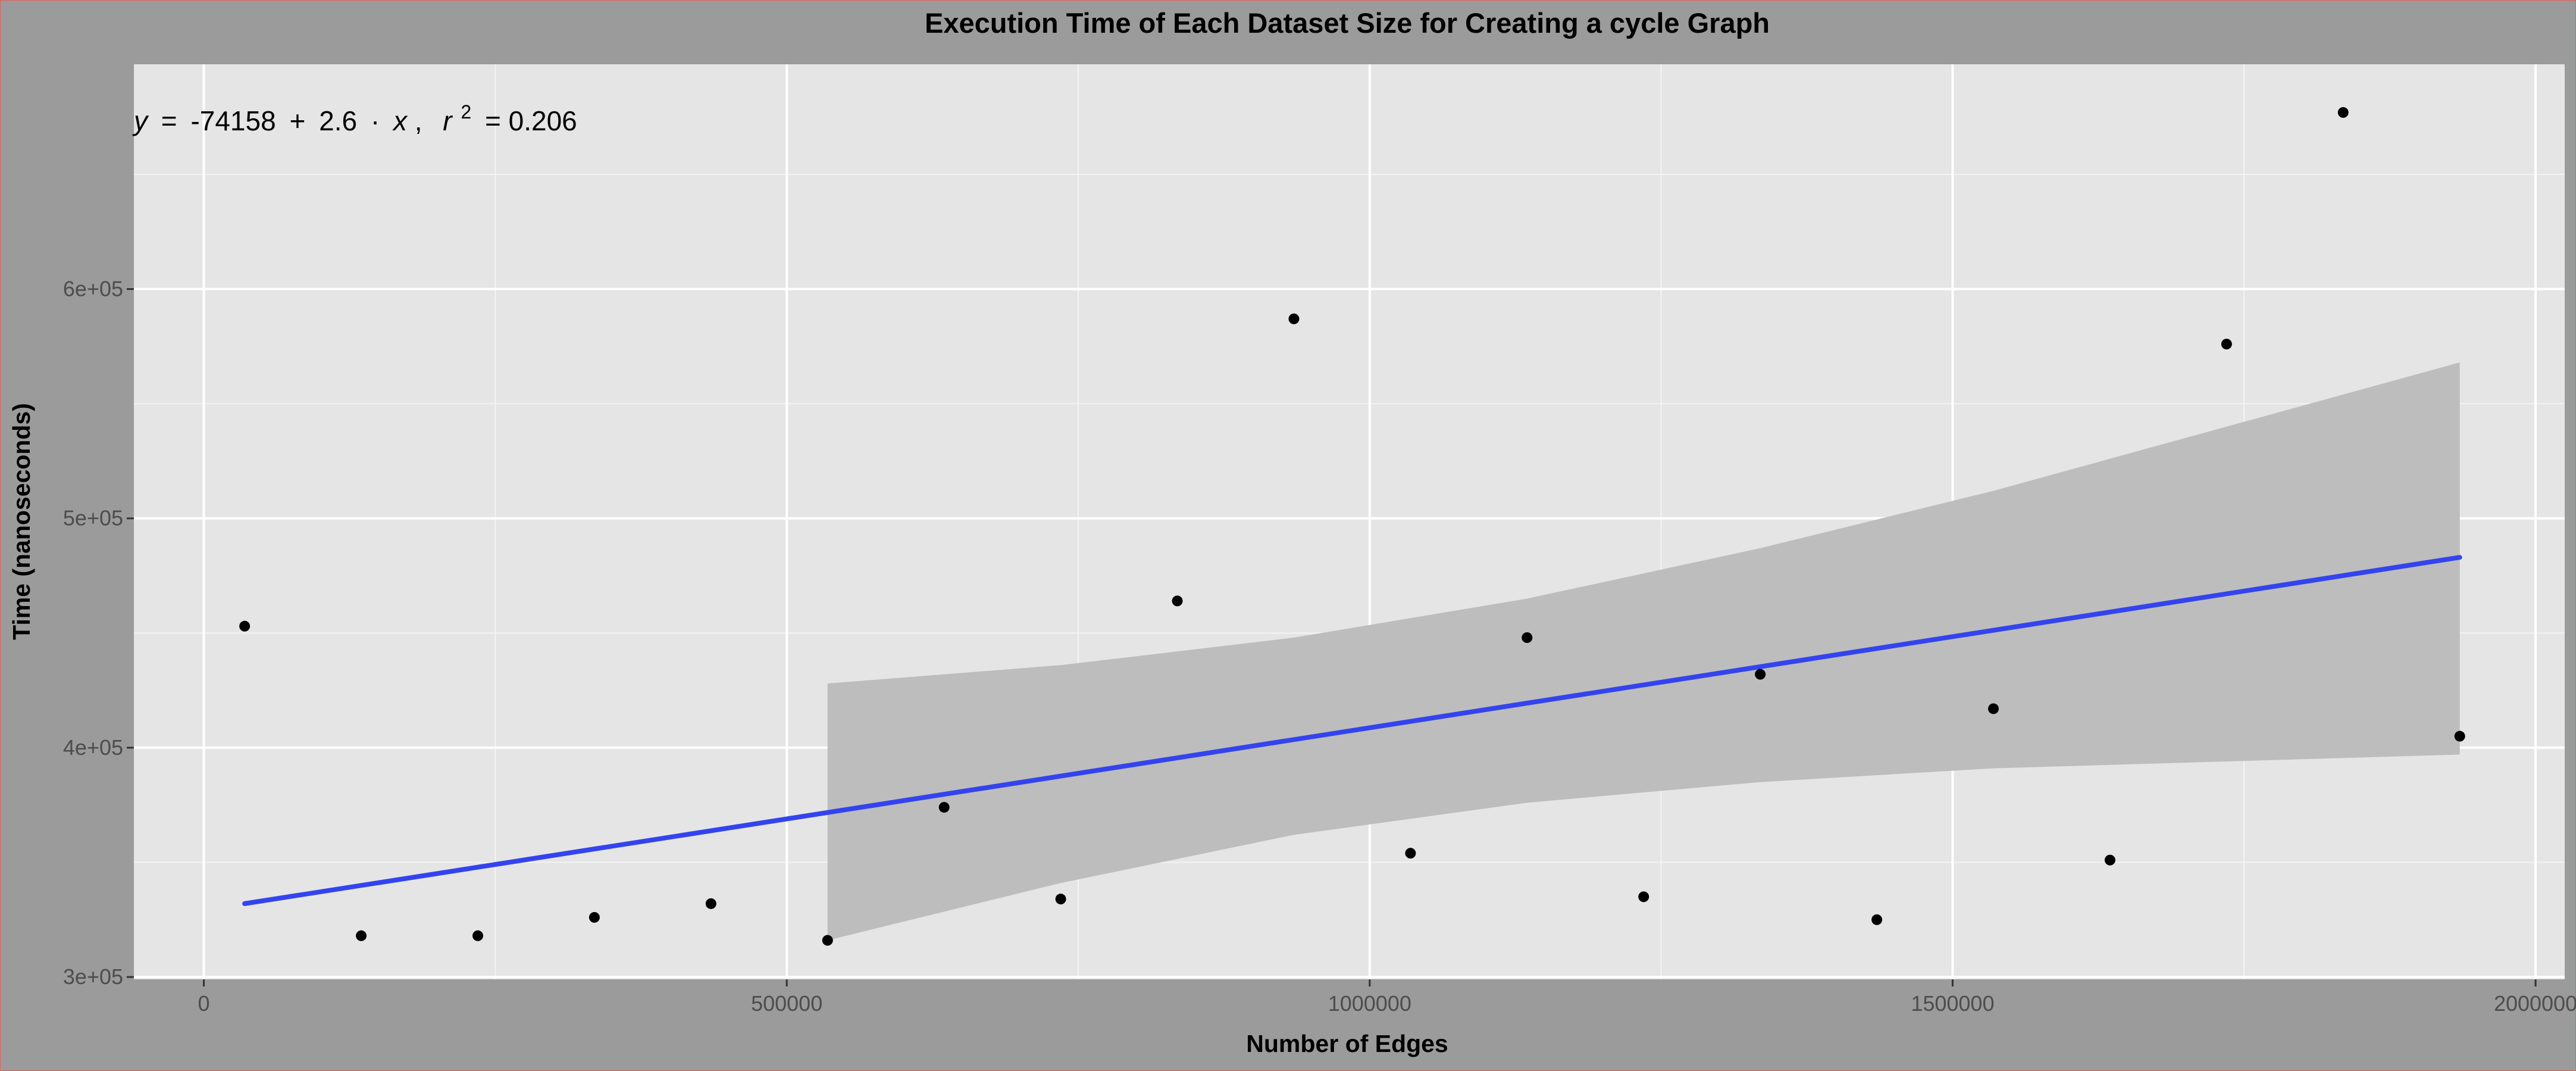 This screenshot has height=1071, width=2576. What do you see at coordinates (98, 633) in the screenshot?
I see `y-axis: 3e+05 4e+05 5e+05 6e+05` at bounding box center [98, 633].